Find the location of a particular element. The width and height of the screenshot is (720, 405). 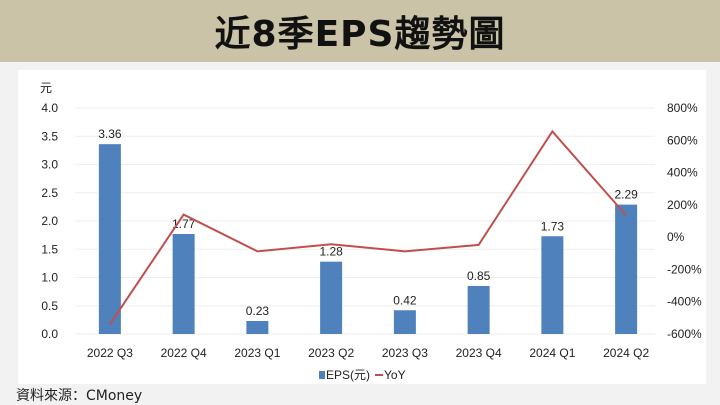

y-tick-label: 3.0 is located at coordinates (49, 165).